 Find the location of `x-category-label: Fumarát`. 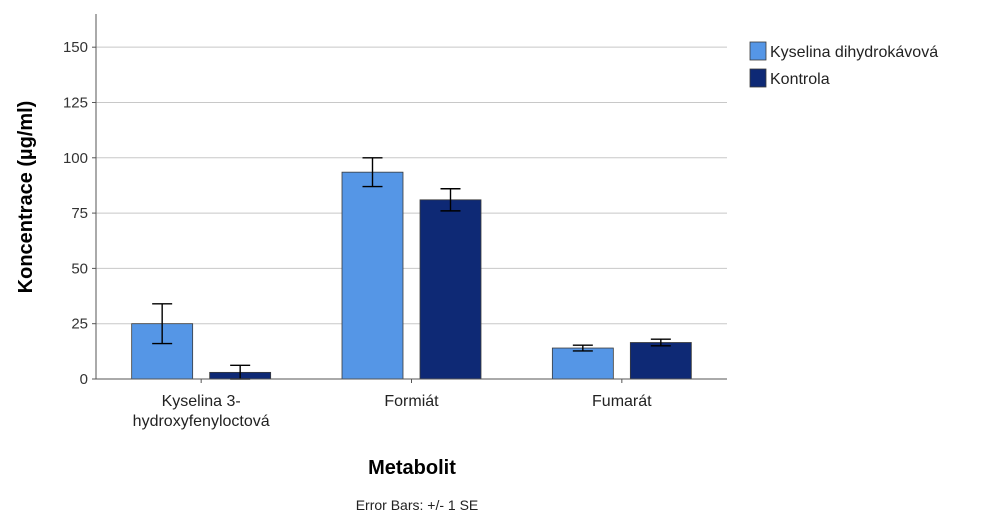

x-category-label: Fumarát is located at coordinates (622, 401).